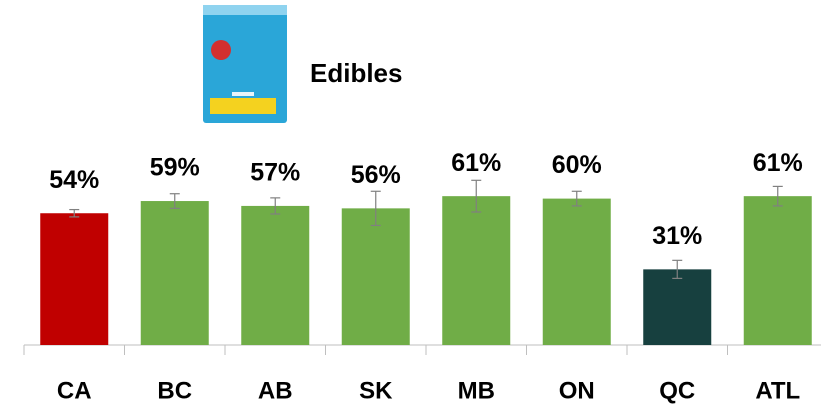 The image size is (821, 412). Describe the element at coordinates (777, 390) in the screenshot. I see `x-tick-label: ATL` at that location.